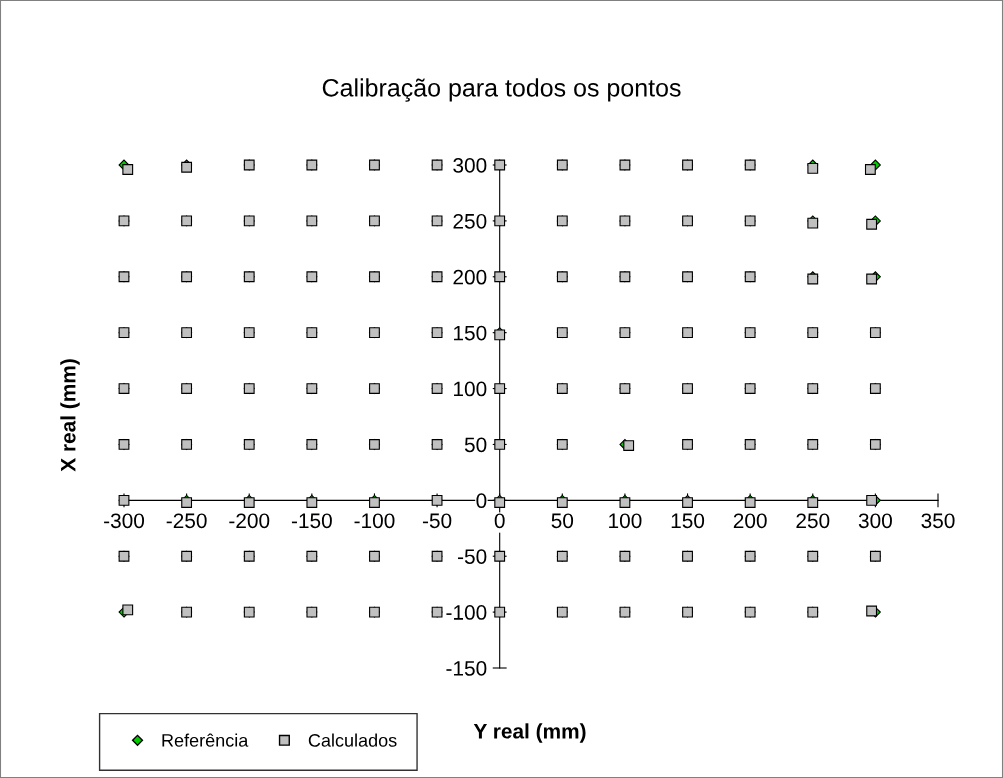 The image size is (1003, 778). I want to click on y-tick-label: 100, so click(470, 389).